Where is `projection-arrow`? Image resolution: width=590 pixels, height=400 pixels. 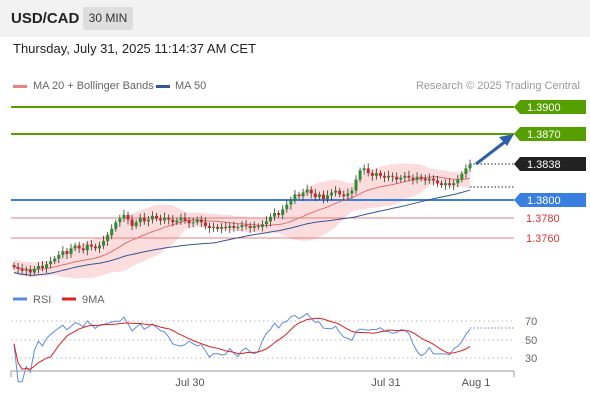 projection-arrow is located at coordinates (494, 150).